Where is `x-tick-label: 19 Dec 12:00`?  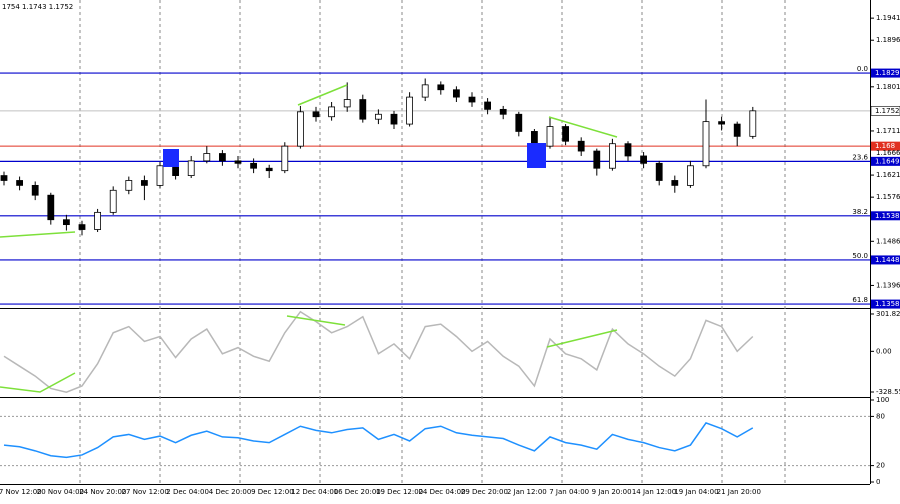 x-tick-label: 19 Dec 12:00 is located at coordinates (399, 492).